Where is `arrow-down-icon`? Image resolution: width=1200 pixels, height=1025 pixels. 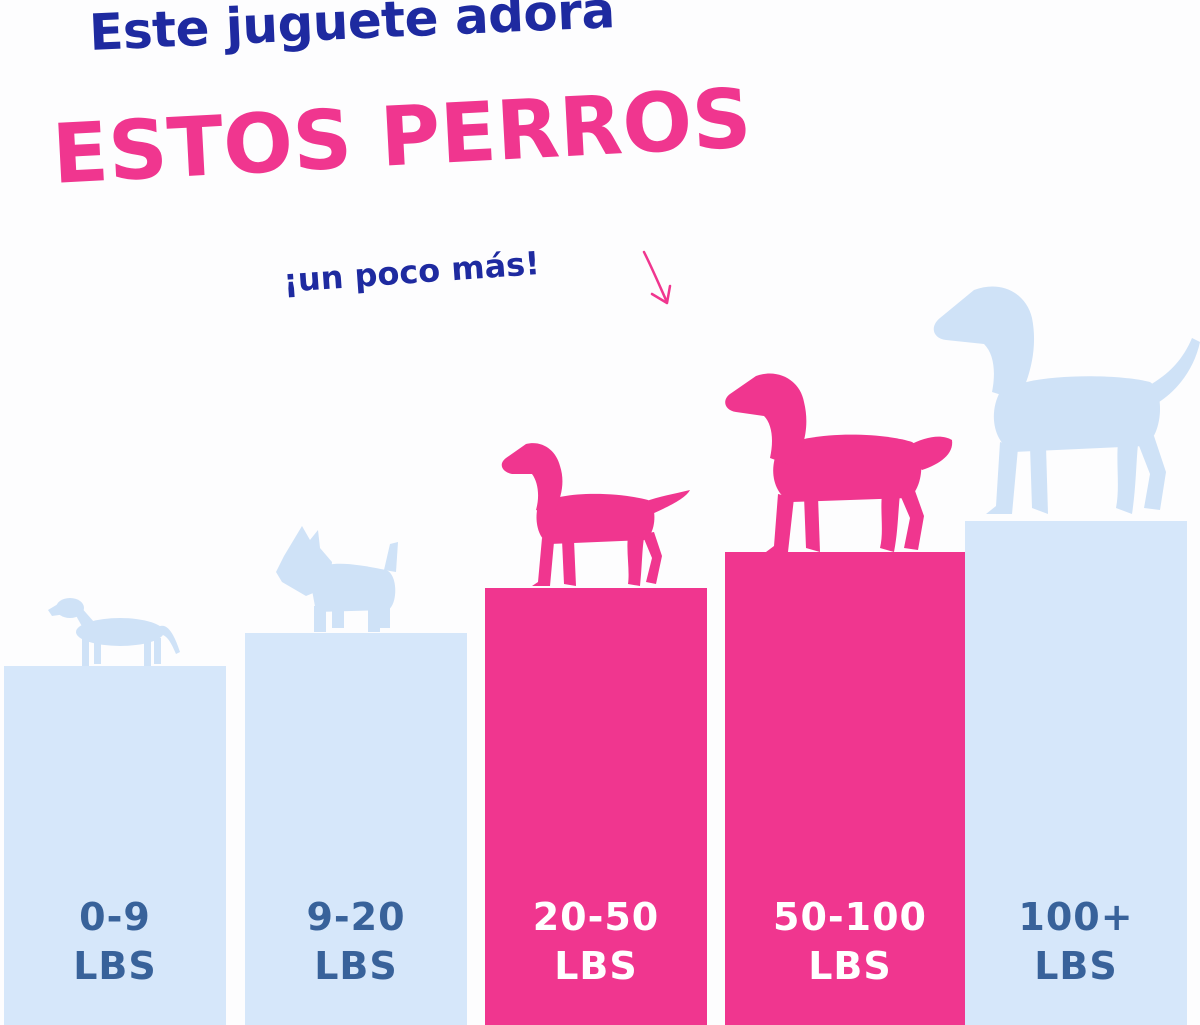
arrow-down-icon is located at coordinates (657, 277).